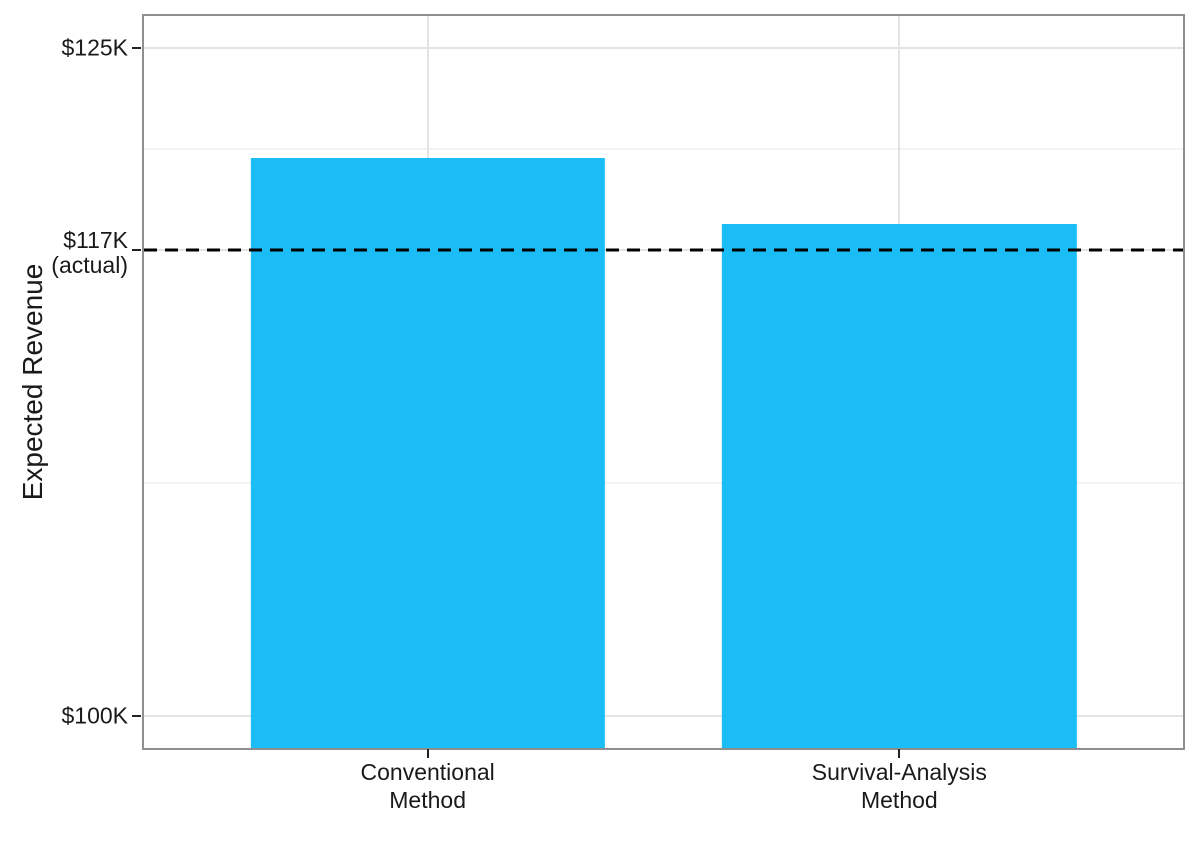  What do you see at coordinates (89, 253) in the screenshot?
I see `y-tick-label-1: $117K (actual)` at bounding box center [89, 253].